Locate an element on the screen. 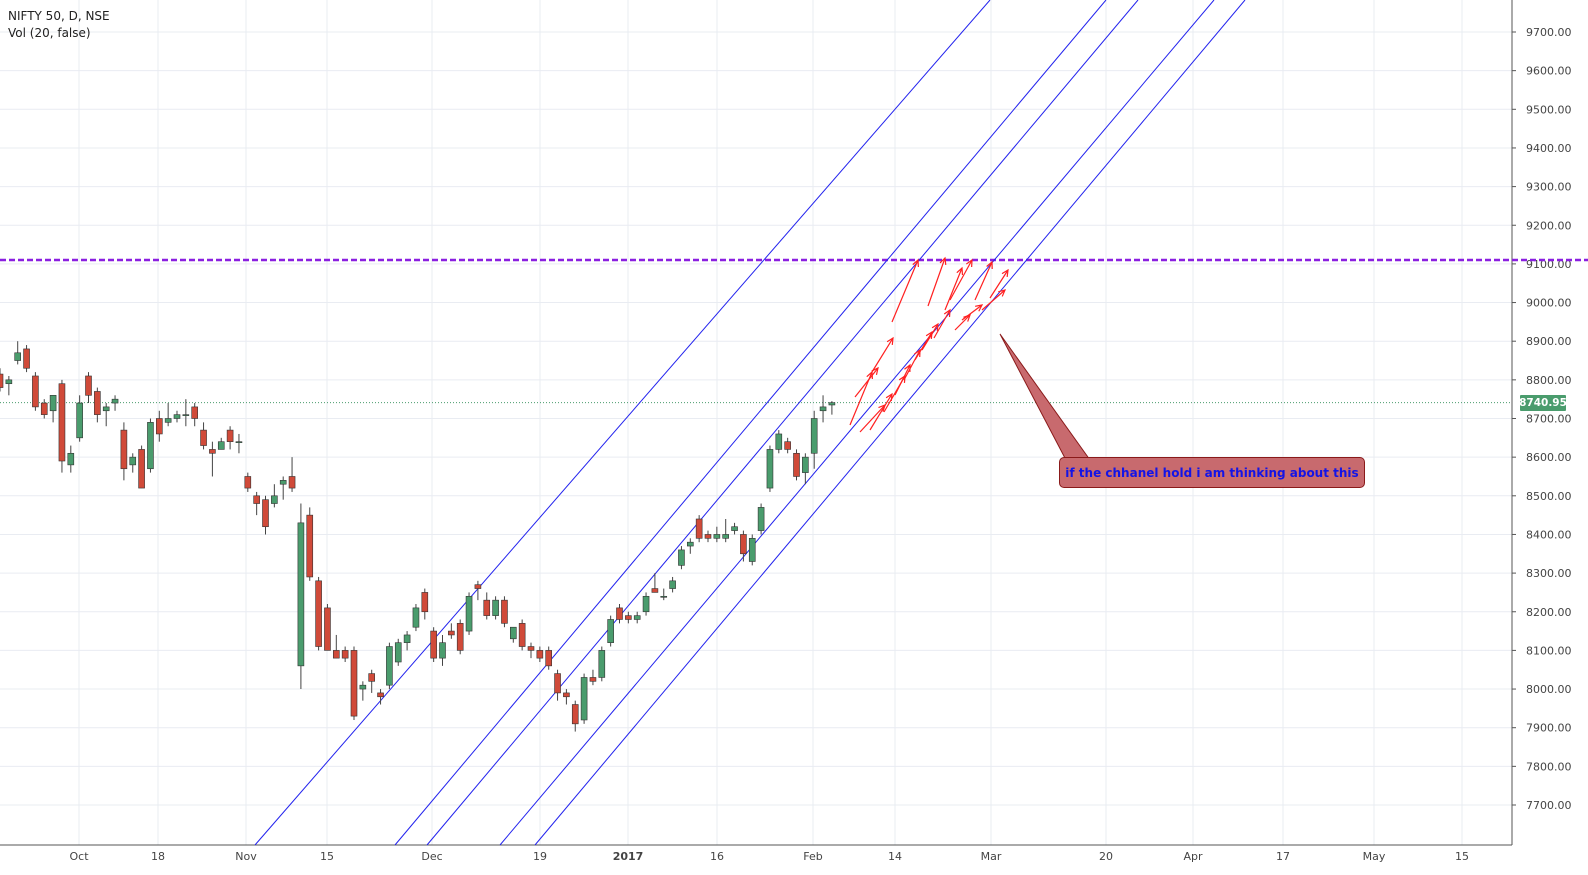  x-tick-label: May is located at coordinates (1374, 856).